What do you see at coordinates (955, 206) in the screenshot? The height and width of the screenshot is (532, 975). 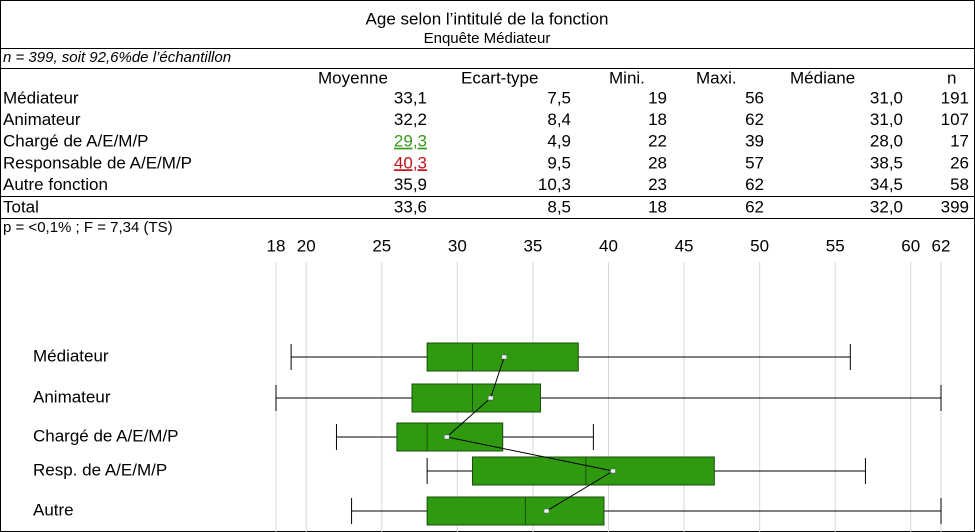 I see `cell: 399` at bounding box center [955, 206].